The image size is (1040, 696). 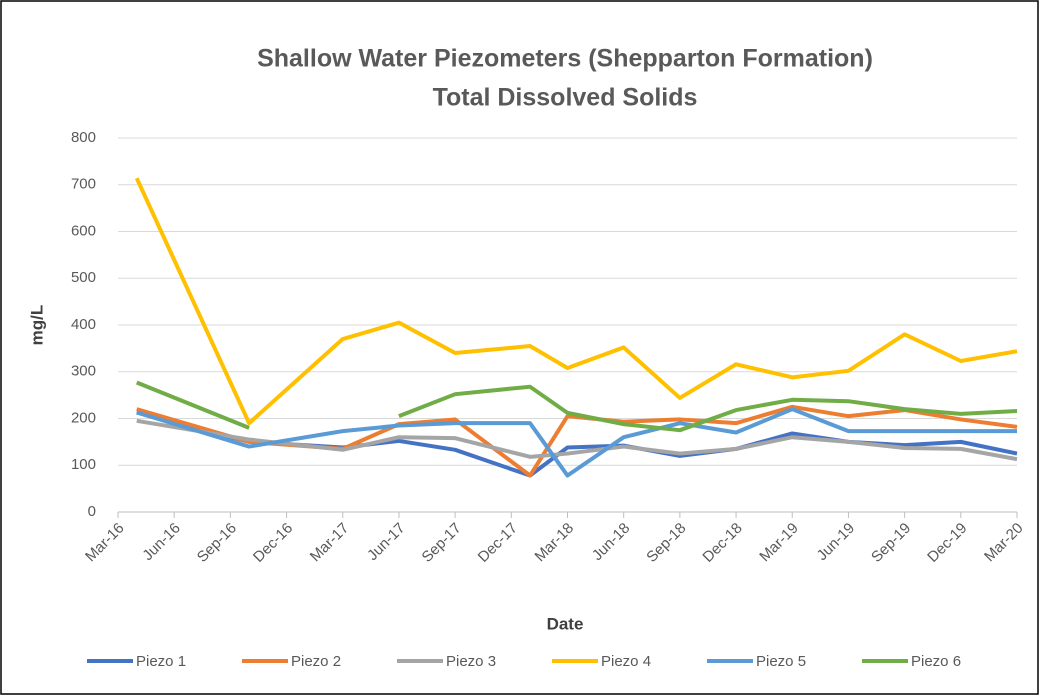 What do you see at coordinates (83, 417) in the screenshot?
I see `y-tick-label: 200` at bounding box center [83, 417].